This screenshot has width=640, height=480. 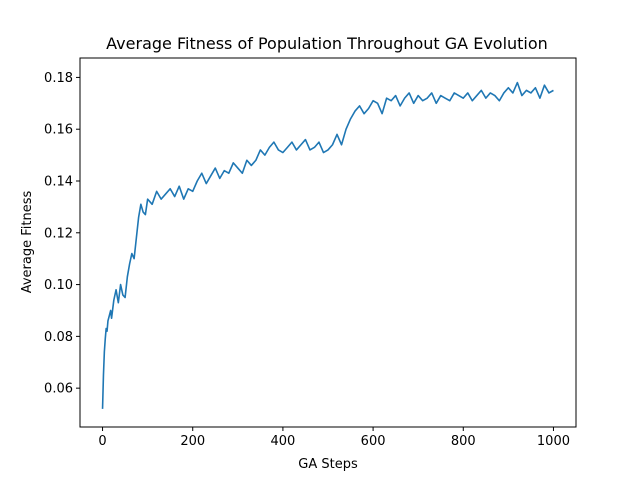 I want to click on x-tick-label: 0, so click(x=102, y=441).